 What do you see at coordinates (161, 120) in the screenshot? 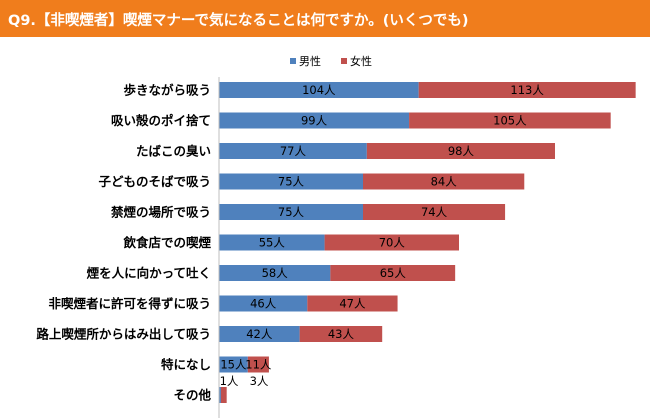
I see `category-label: 吸い殻のポイ捨て` at bounding box center [161, 120].